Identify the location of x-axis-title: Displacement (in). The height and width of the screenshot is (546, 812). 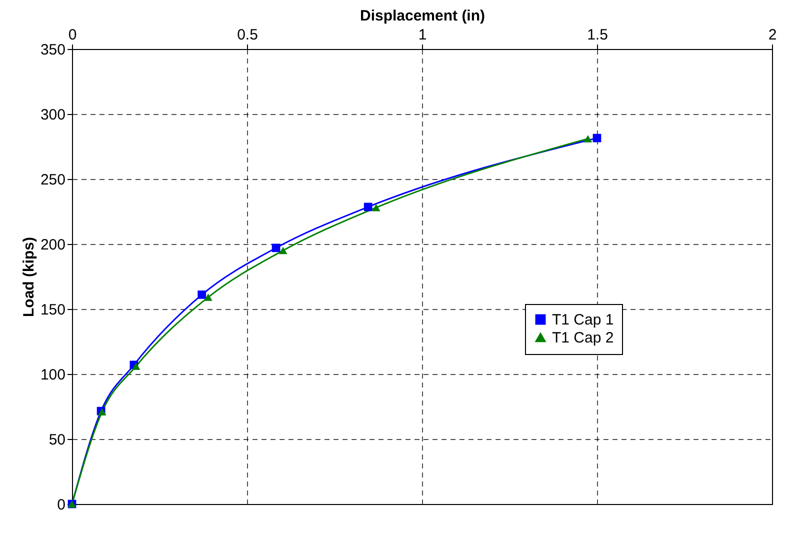
(423, 16).